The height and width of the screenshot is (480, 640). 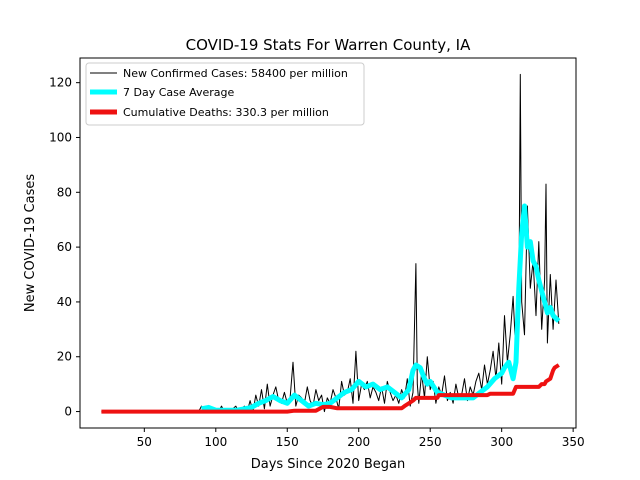 I want to click on y-tick-label: 120, so click(x=60, y=83).